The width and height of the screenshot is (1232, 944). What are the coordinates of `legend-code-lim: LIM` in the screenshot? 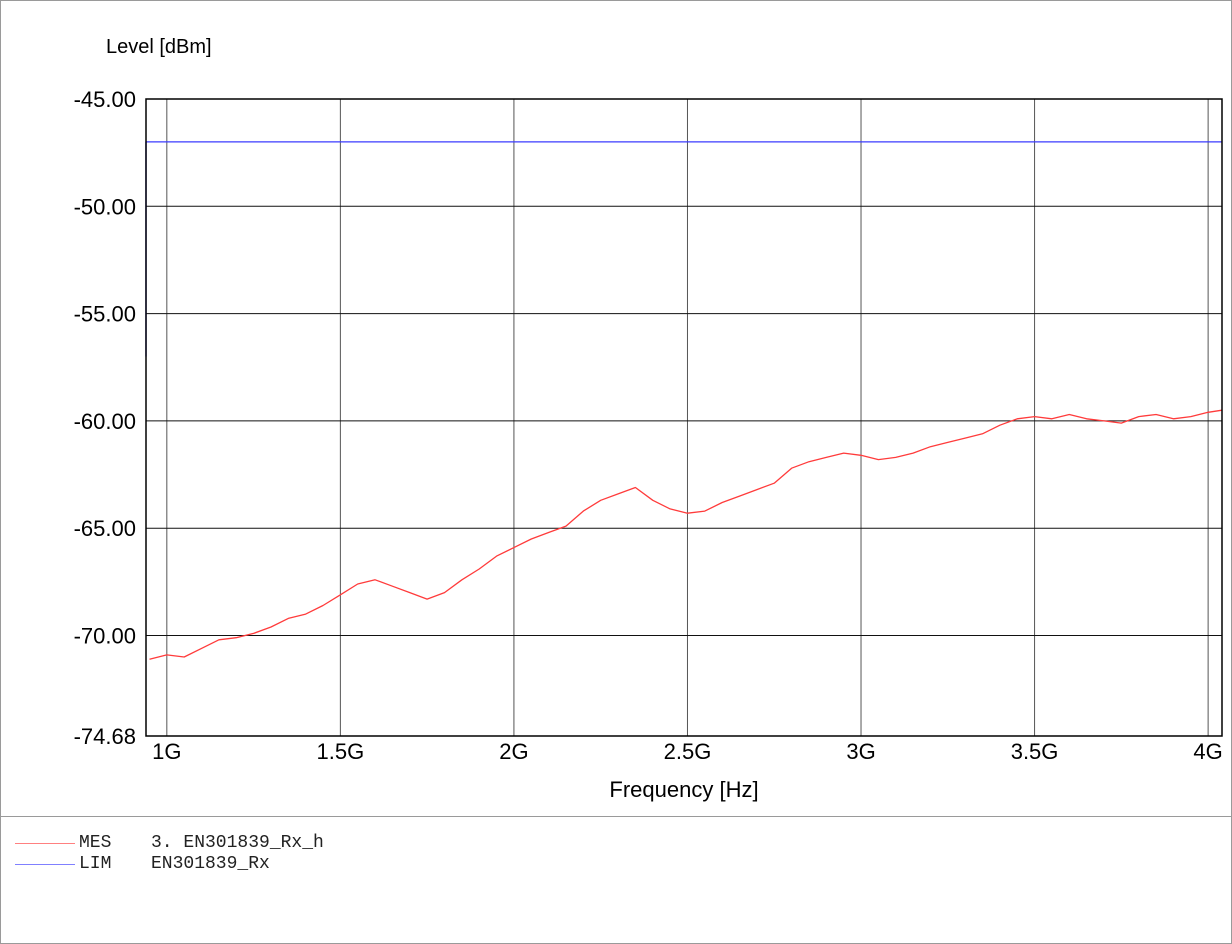 It's located at (95, 864).